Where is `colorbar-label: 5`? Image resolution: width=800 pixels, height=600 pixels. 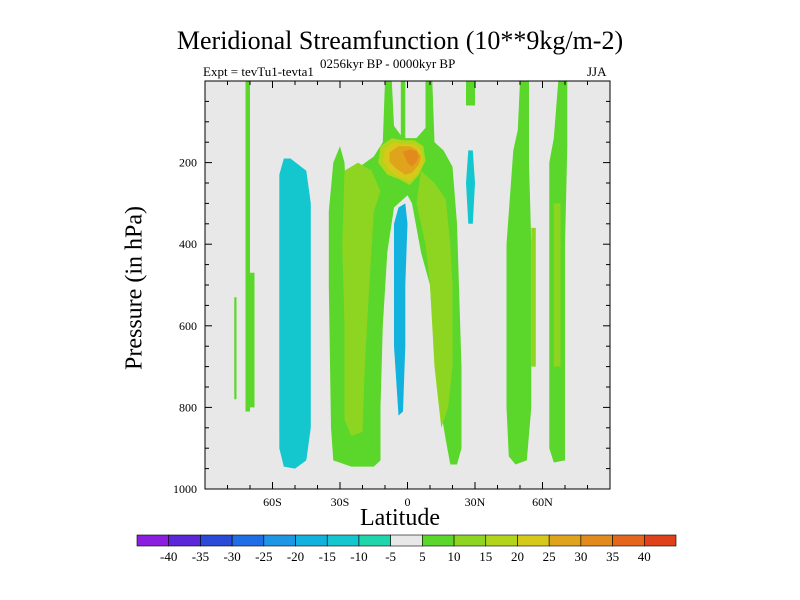
colorbar-label: 5 is located at coordinates (422, 556).